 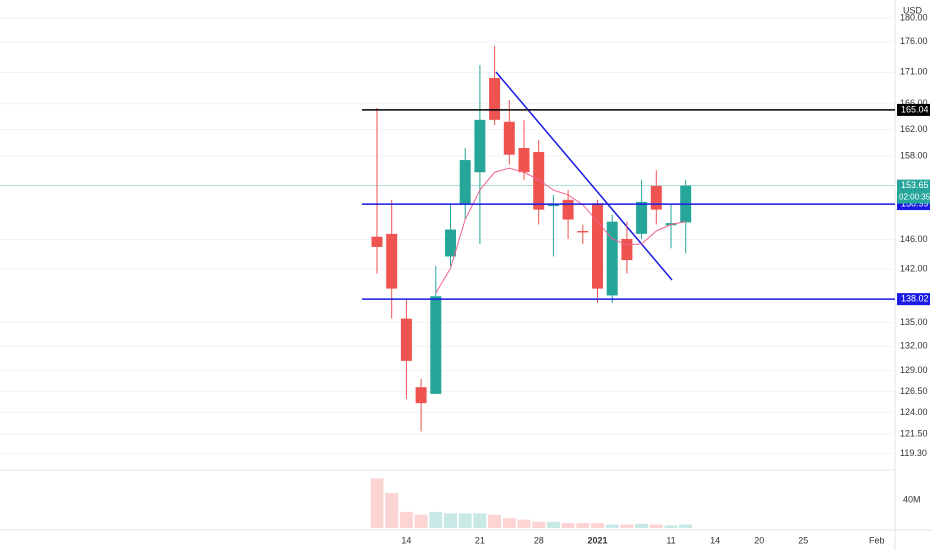 I want to click on x-tick-label: 25, so click(x=803, y=540).